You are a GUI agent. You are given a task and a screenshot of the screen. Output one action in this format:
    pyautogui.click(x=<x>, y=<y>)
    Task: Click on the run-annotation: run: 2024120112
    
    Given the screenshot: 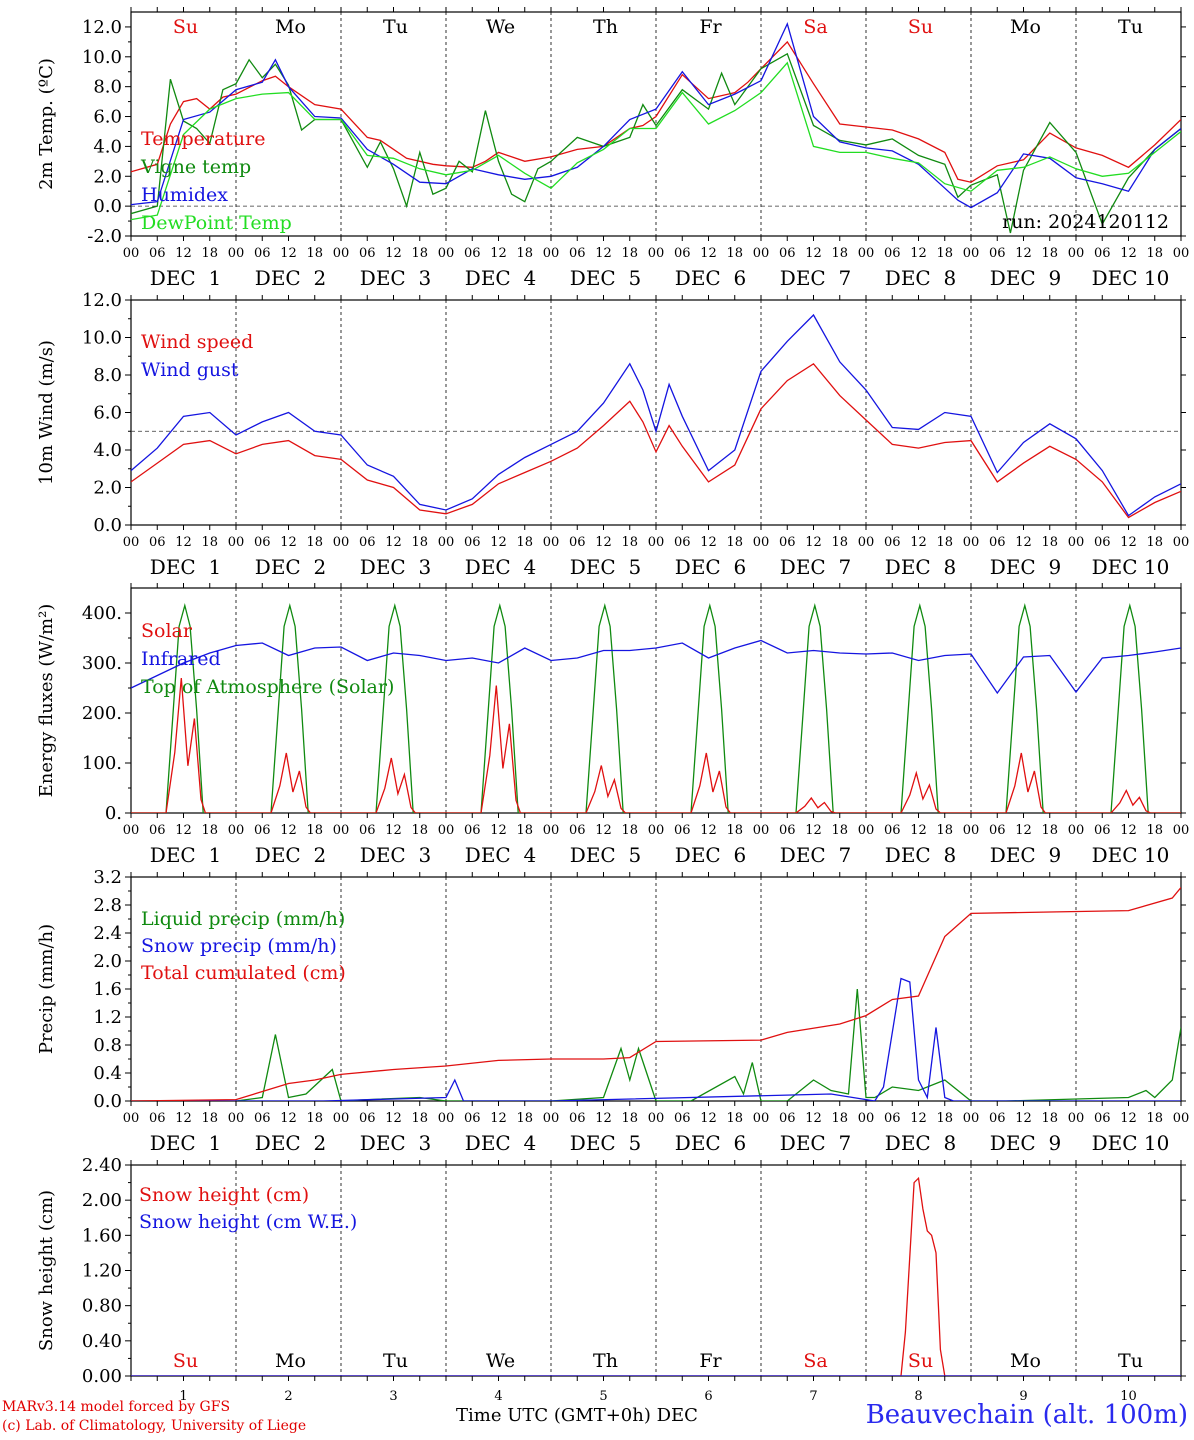 What is the action you would take?
    pyautogui.click(x=1085, y=222)
    